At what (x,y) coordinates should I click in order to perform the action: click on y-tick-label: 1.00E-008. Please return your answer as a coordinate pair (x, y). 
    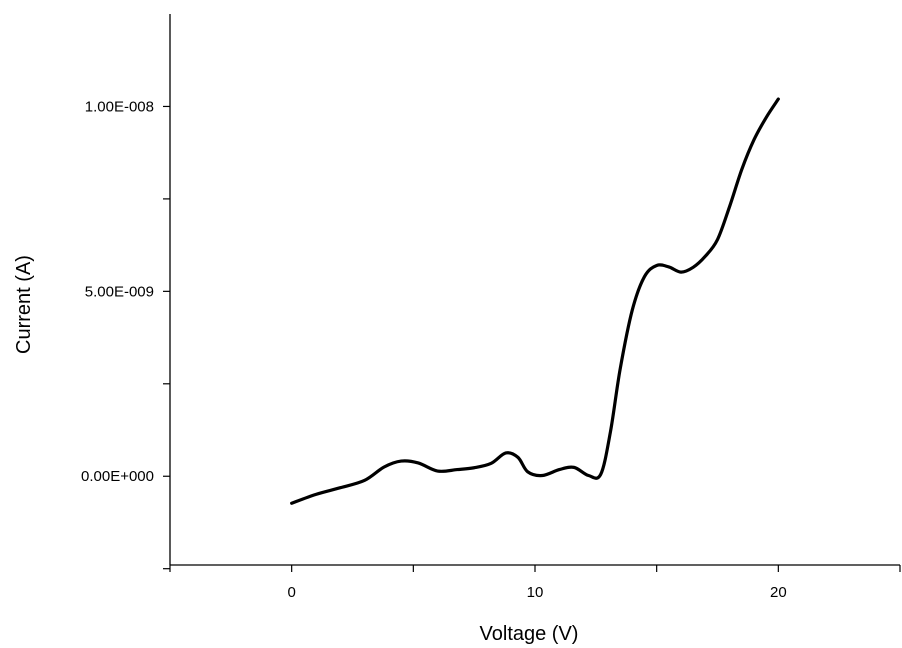
    Looking at the image, I should click on (119, 106).